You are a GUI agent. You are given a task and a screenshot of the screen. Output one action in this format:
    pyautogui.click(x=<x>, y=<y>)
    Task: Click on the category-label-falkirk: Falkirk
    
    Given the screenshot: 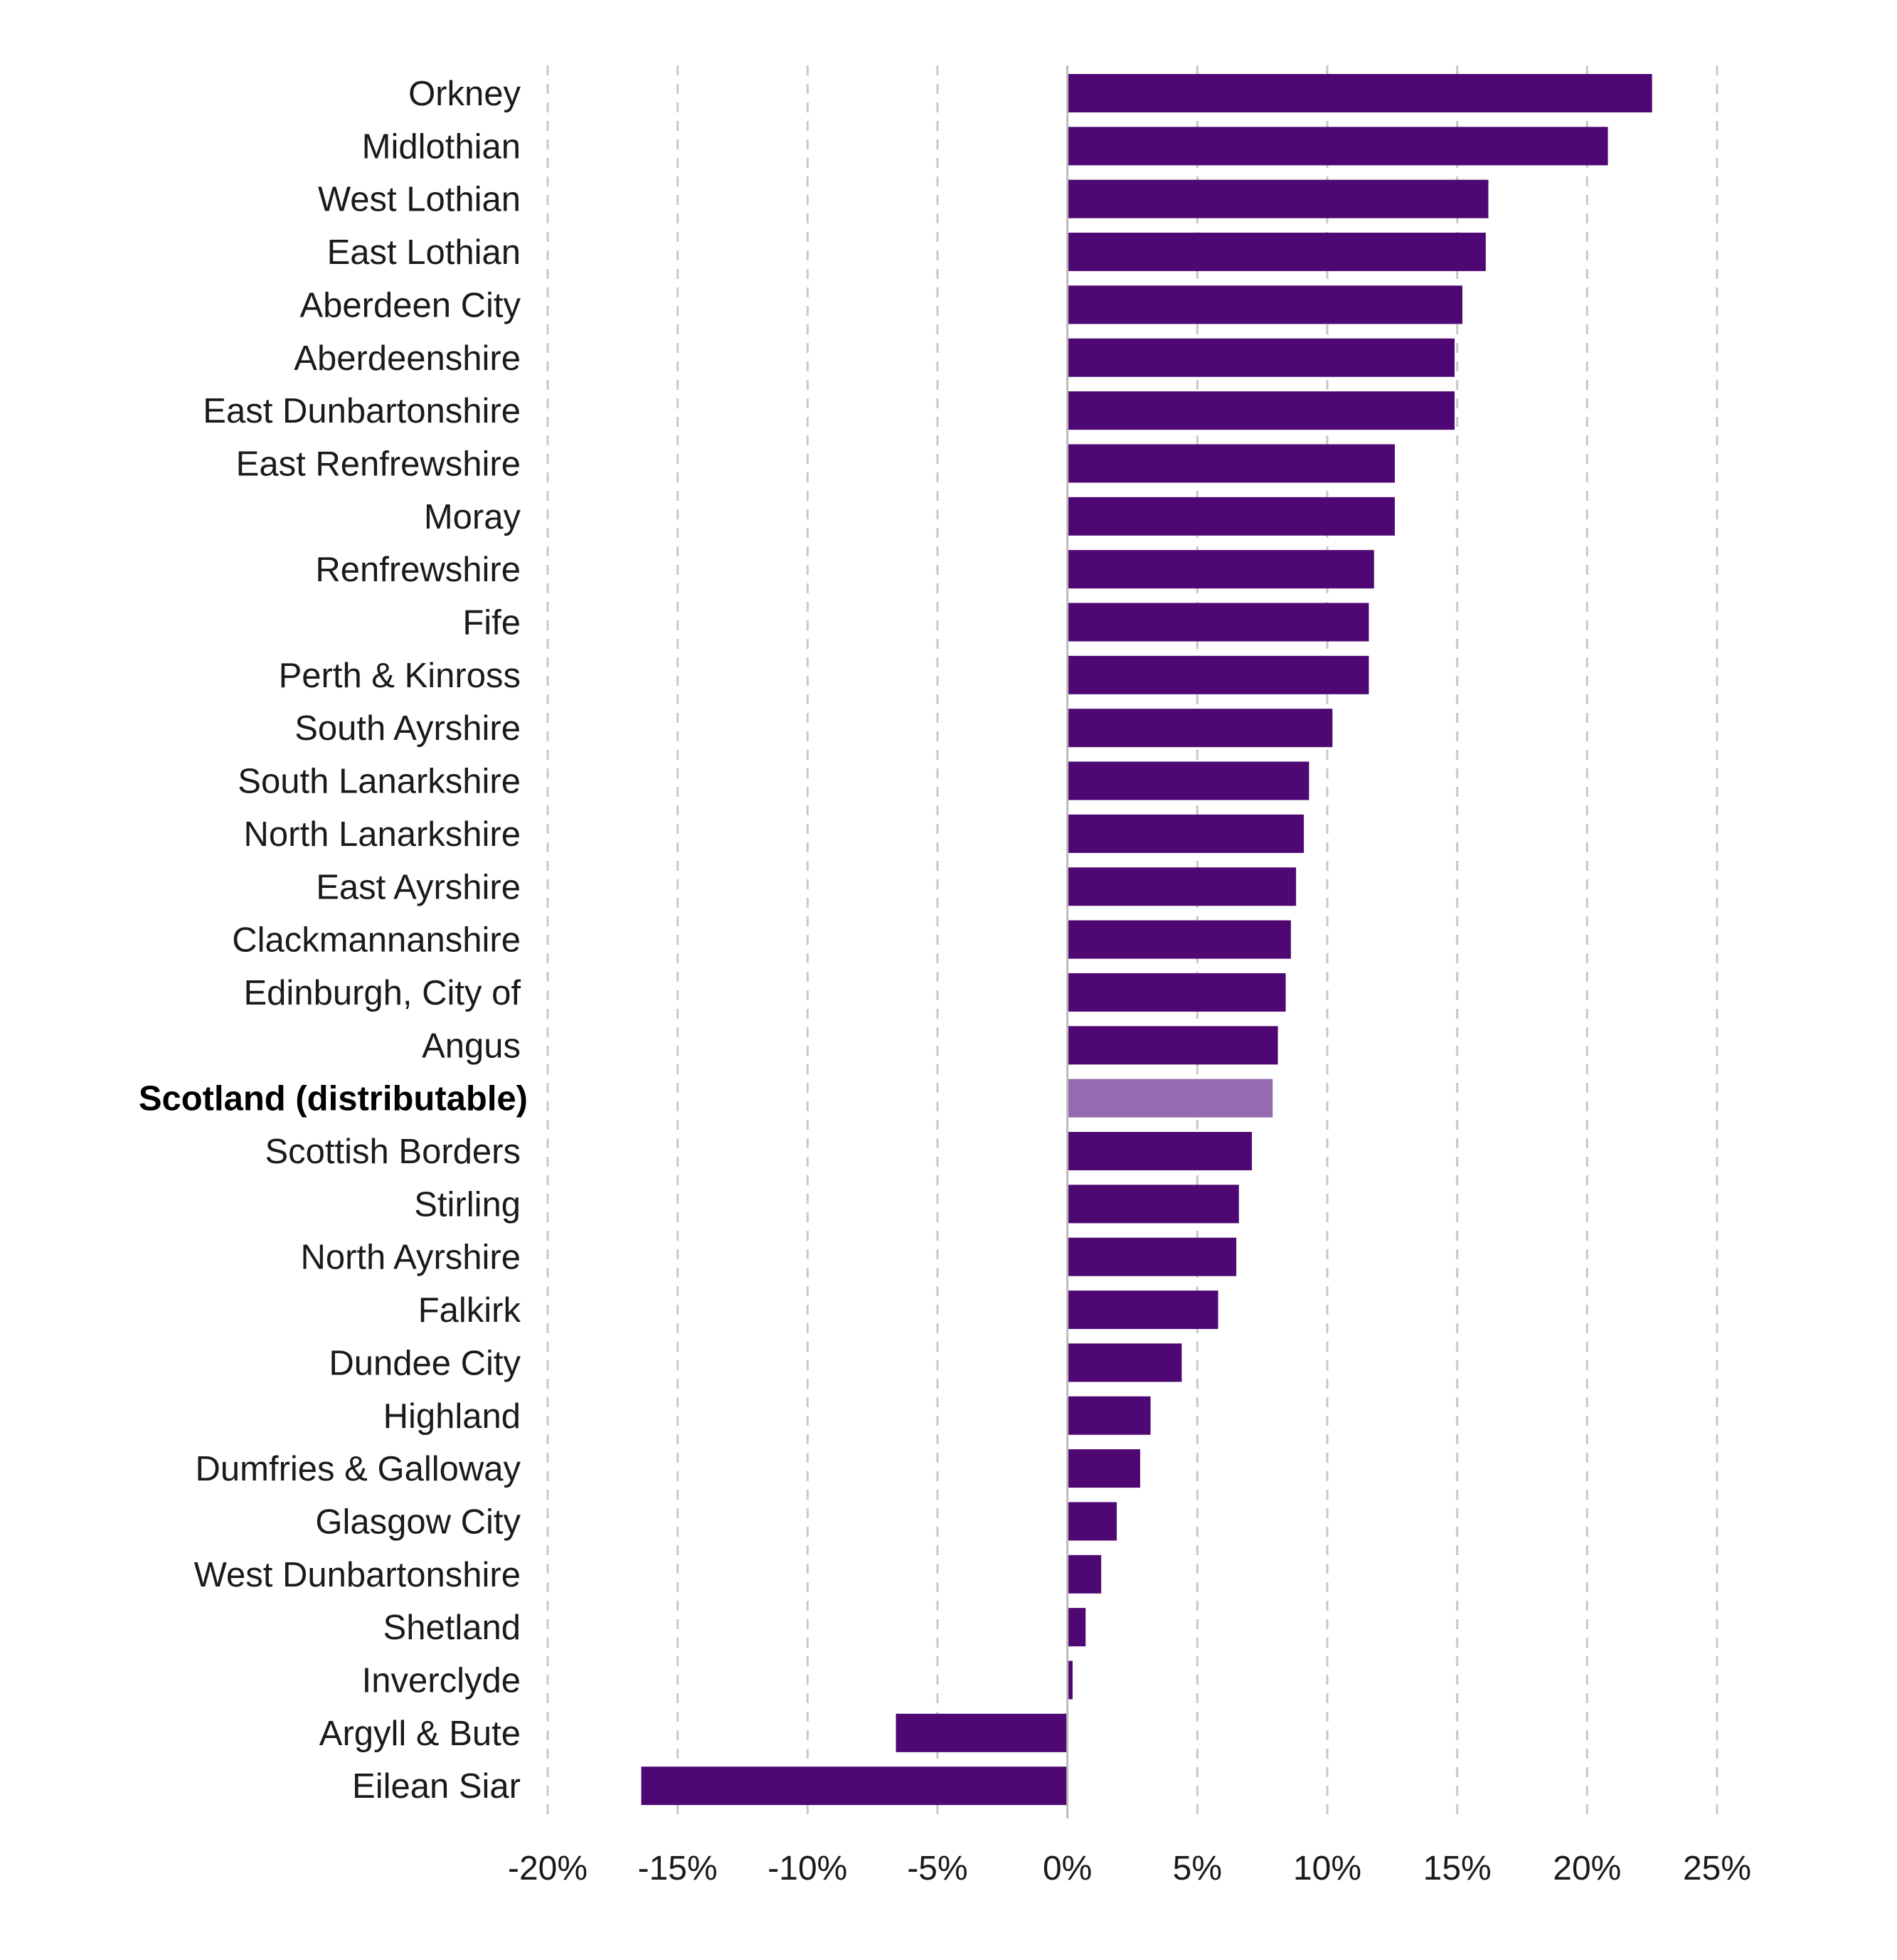 What is the action you would take?
    pyautogui.click(x=469, y=1310)
    